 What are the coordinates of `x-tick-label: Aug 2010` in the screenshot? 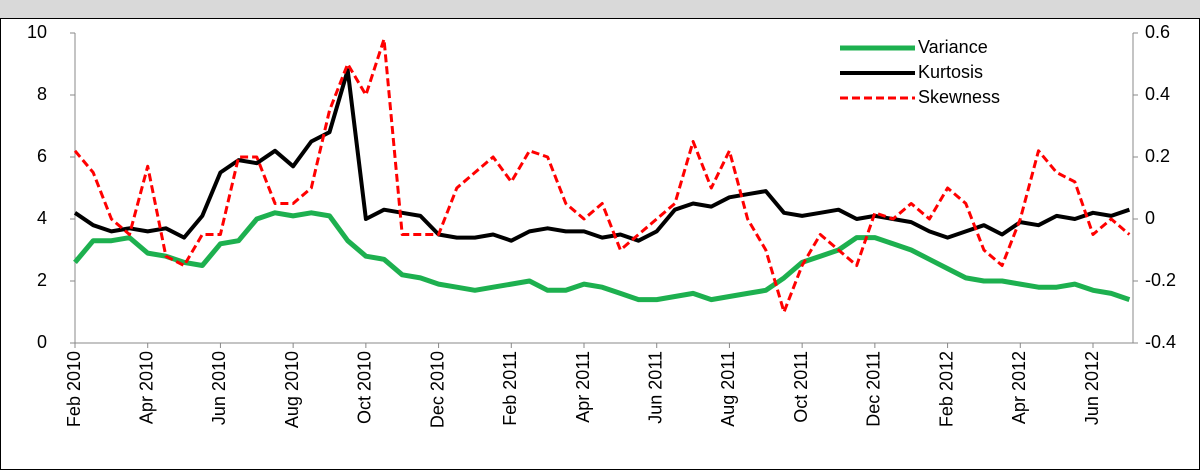 It's located at (292, 389).